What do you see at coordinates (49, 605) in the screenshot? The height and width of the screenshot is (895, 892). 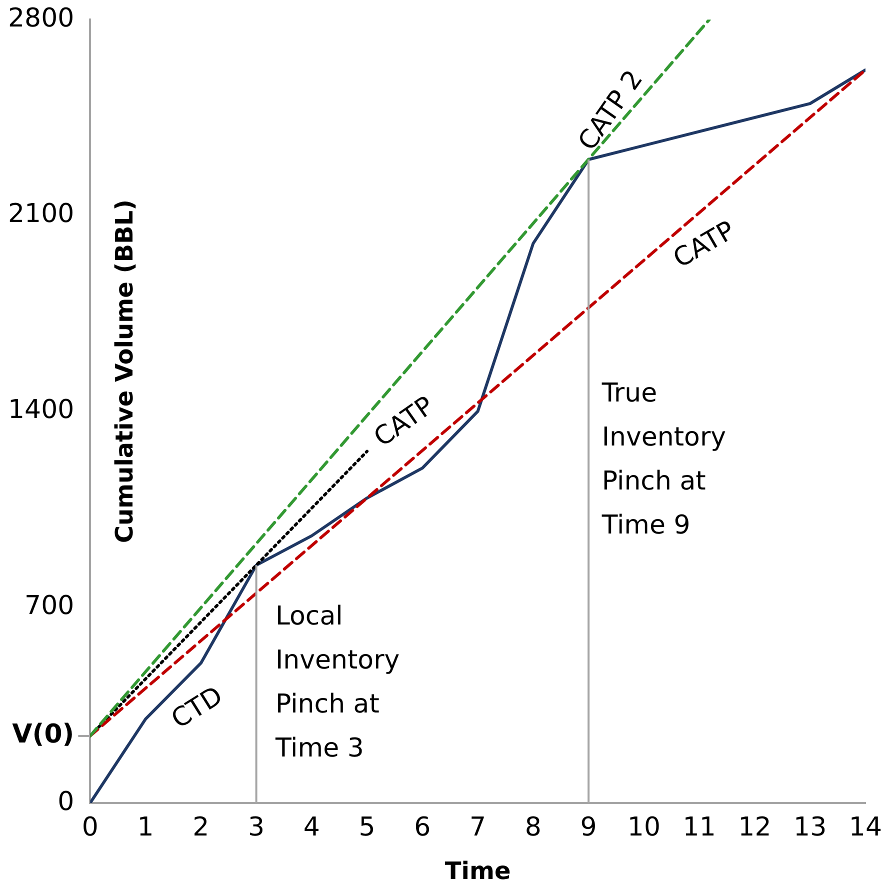 I see `y-tick-label: 700` at bounding box center [49, 605].